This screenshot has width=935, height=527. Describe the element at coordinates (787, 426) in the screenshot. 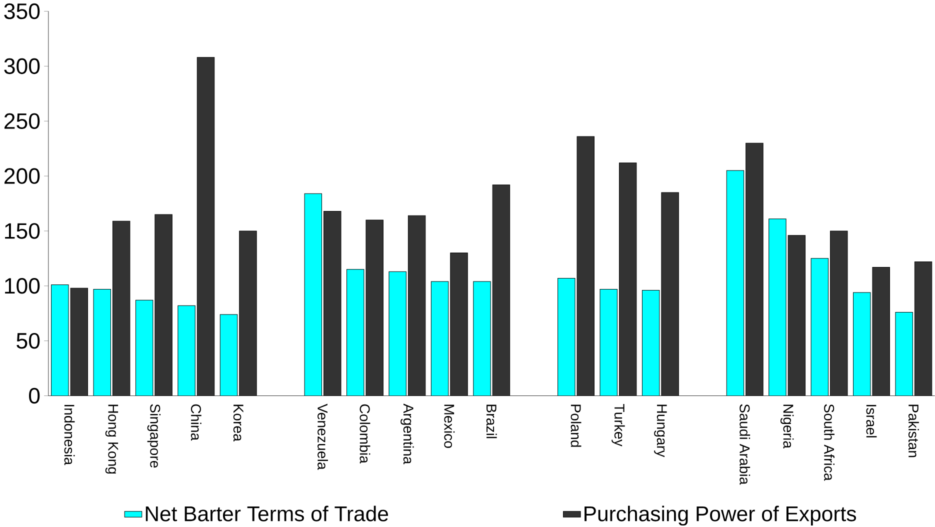

I see `x-tick-label: Nigeria` at that location.